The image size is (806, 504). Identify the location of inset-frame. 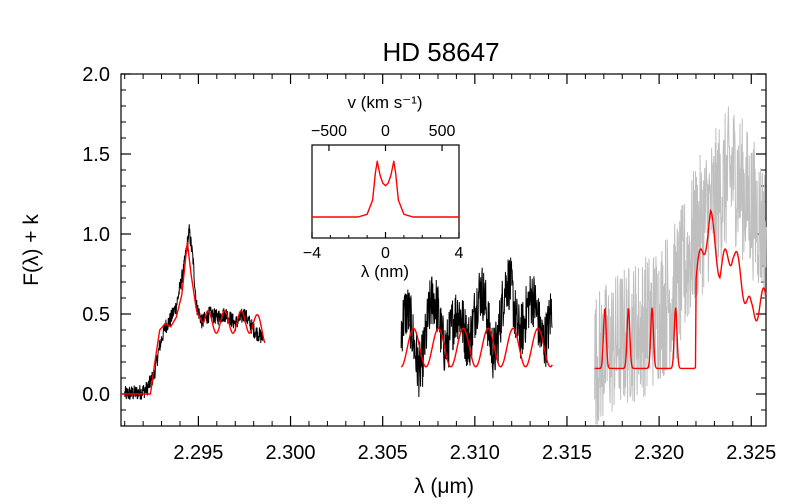
(385, 191).